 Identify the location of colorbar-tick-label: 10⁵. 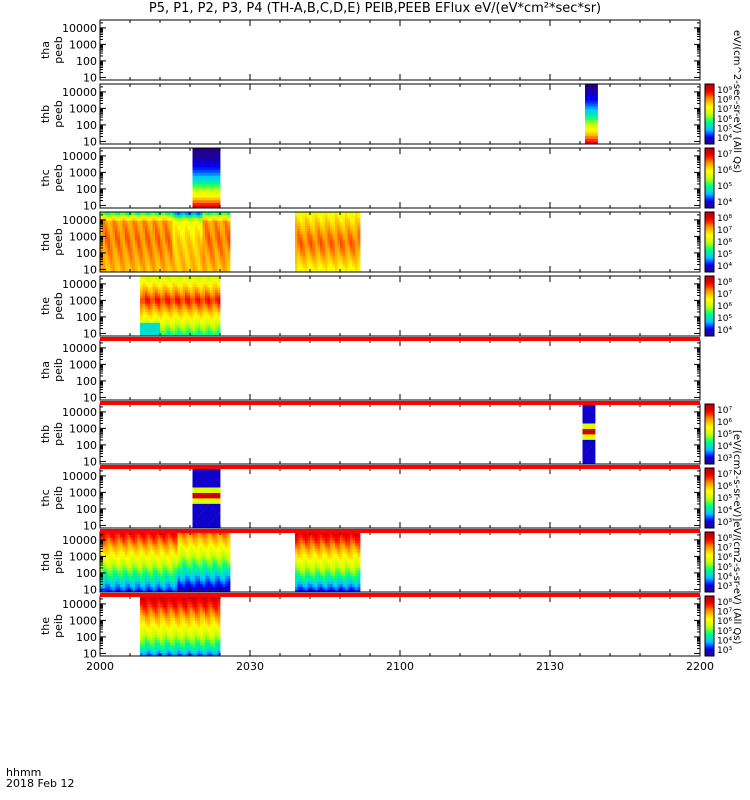
(724, 499).